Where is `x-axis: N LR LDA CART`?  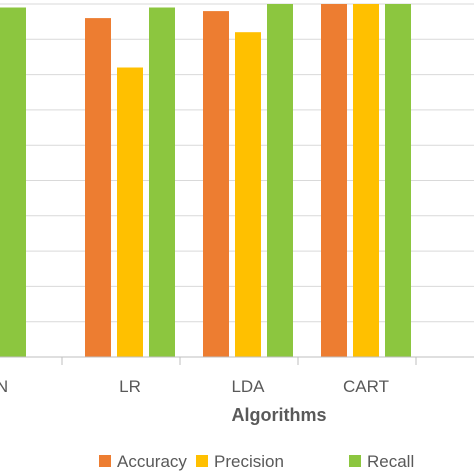 x-axis: N LR LDA CART is located at coordinates (237, 376).